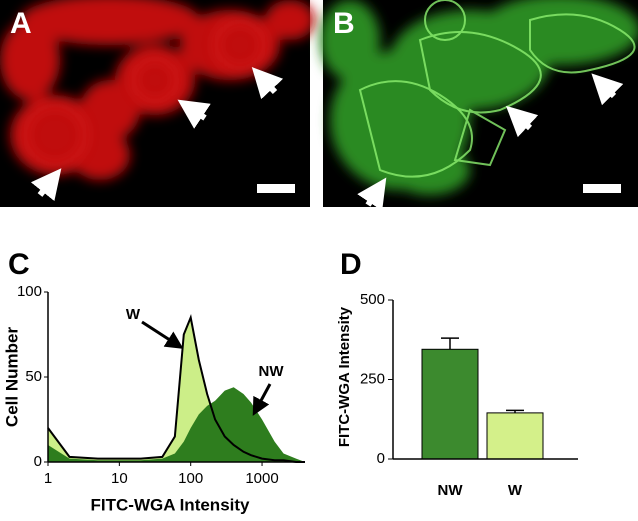 This screenshot has height=521, width=638. Describe the element at coordinates (261, 478) in the screenshot. I see `x-tick-label: 1000` at that location.